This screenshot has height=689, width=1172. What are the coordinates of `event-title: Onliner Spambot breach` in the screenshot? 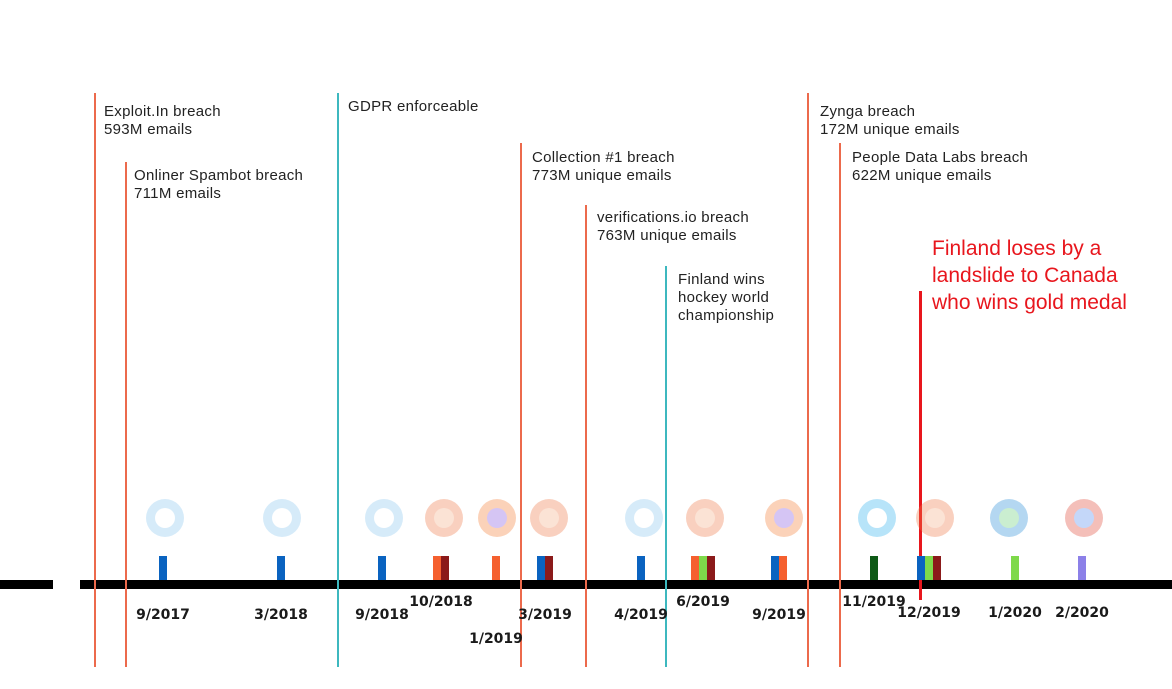 It's located at (219, 175).